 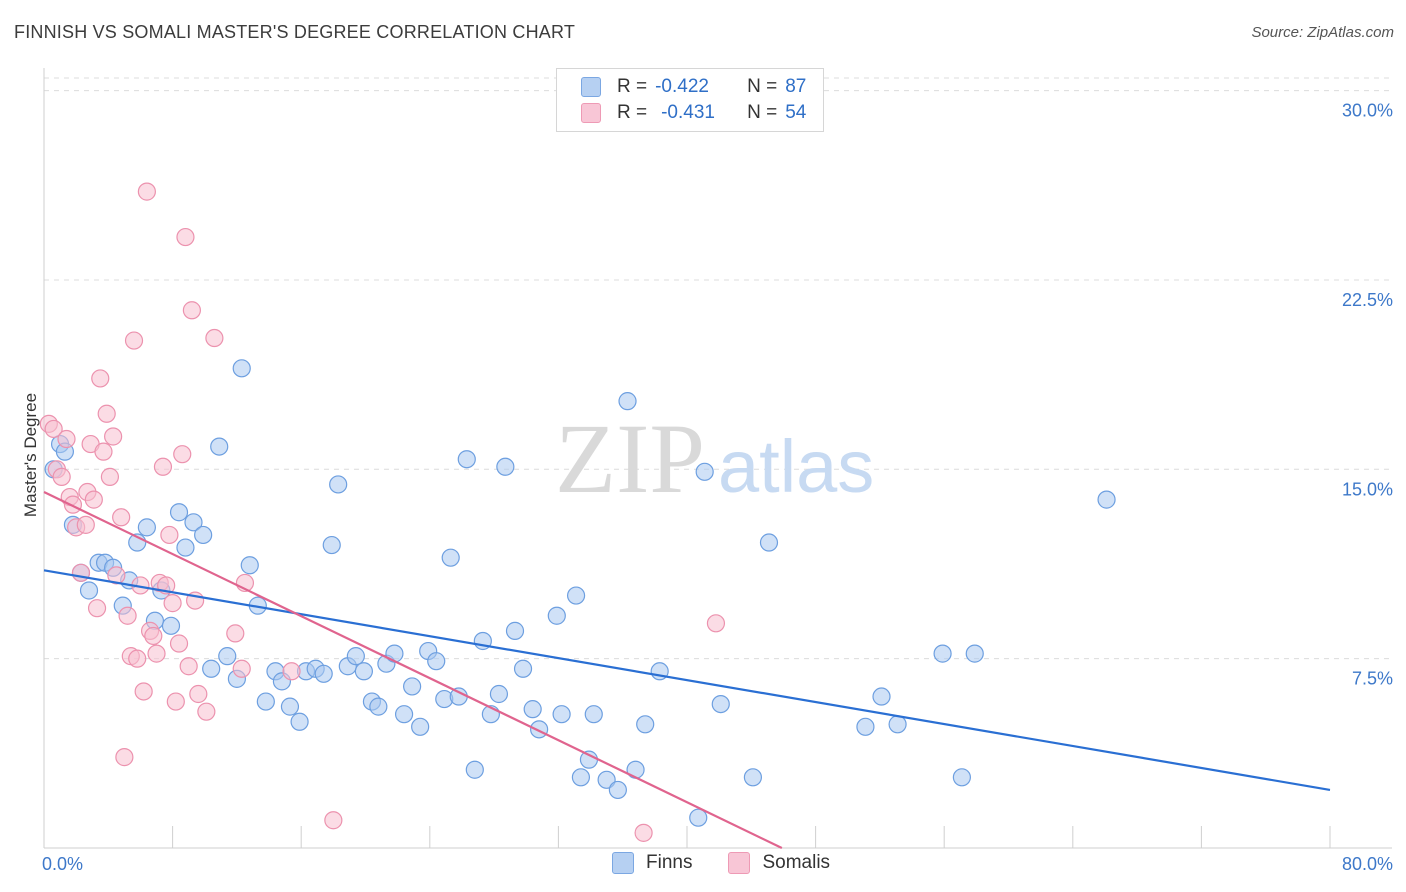 I want to click on y-tick-label: 15.0%, so click(x=1367, y=489).